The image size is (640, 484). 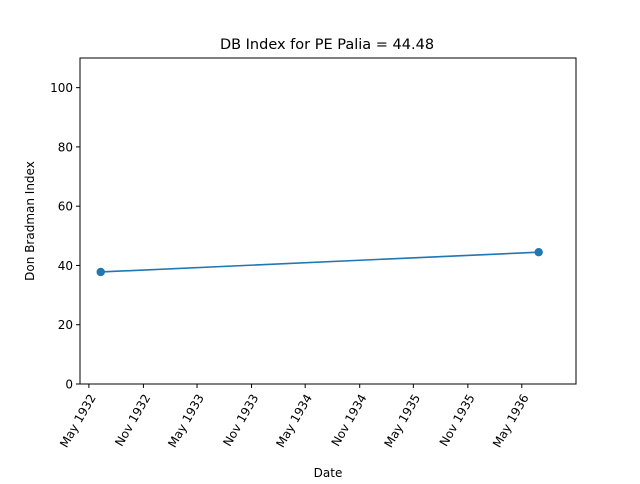 What do you see at coordinates (65, 236) in the screenshot?
I see `y-axis: 0 20 40 60 80 100` at bounding box center [65, 236].